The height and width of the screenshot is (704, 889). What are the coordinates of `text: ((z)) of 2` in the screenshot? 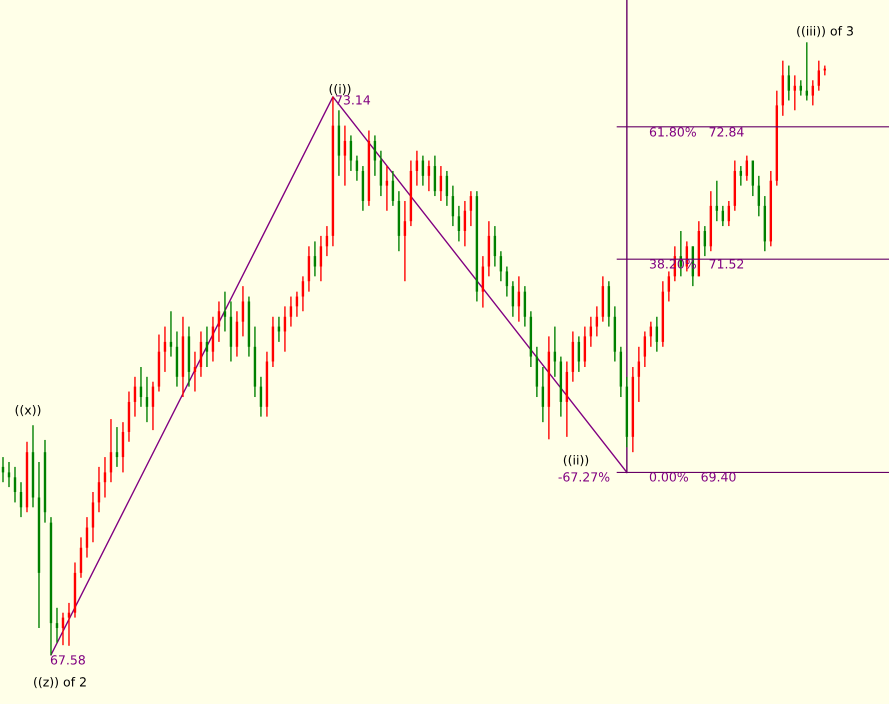 It's located at (60, 682).